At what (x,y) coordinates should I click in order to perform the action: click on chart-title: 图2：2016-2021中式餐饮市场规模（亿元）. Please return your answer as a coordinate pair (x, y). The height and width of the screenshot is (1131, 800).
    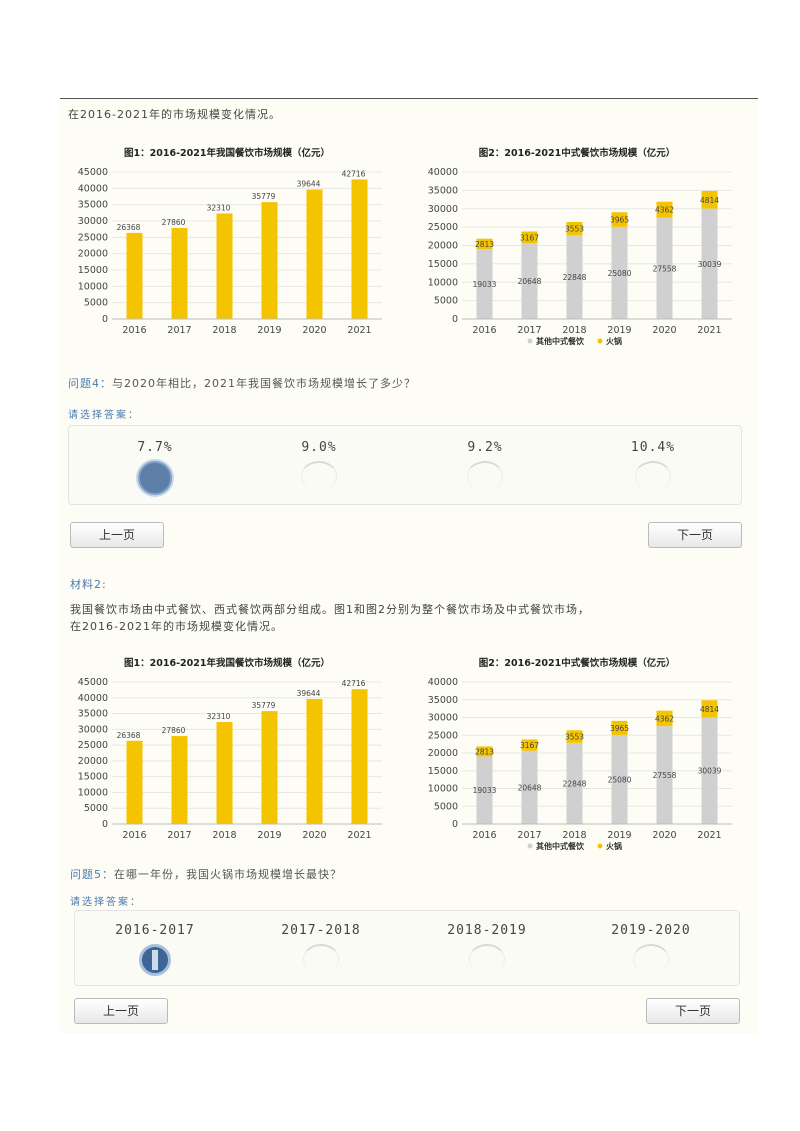
    Looking at the image, I should click on (577, 663).